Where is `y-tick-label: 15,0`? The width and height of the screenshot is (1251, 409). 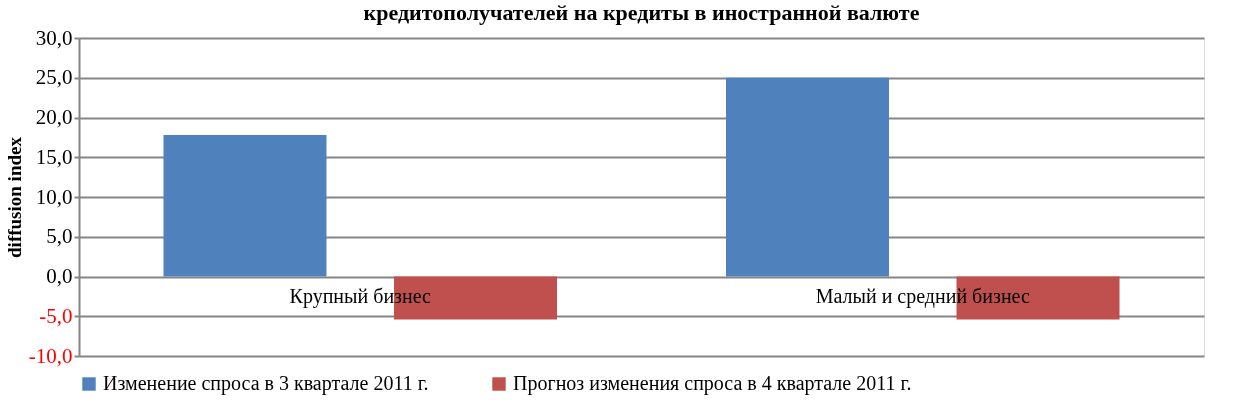 y-tick-label: 15,0 is located at coordinates (54, 156).